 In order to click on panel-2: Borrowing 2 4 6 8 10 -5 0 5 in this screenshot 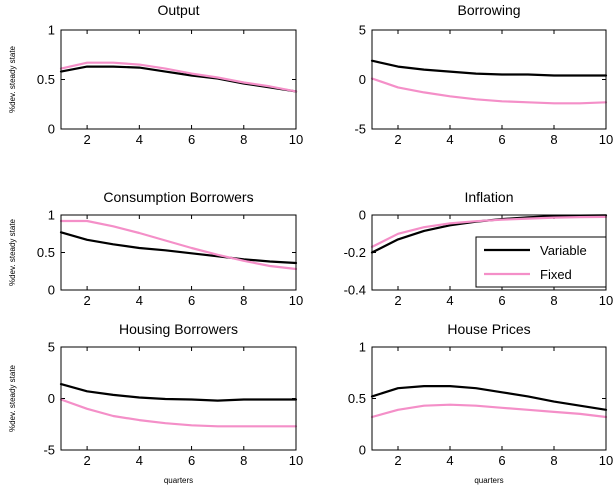, I will do `click(483, 74)`.